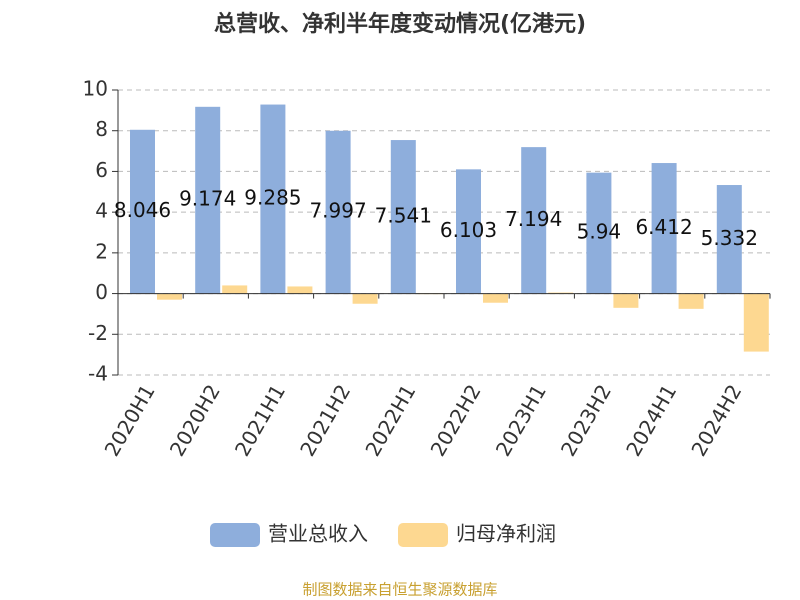 The height and width of the screenshot is (600, 800). I want to click on data-label: 7.541, so click(403, 215).